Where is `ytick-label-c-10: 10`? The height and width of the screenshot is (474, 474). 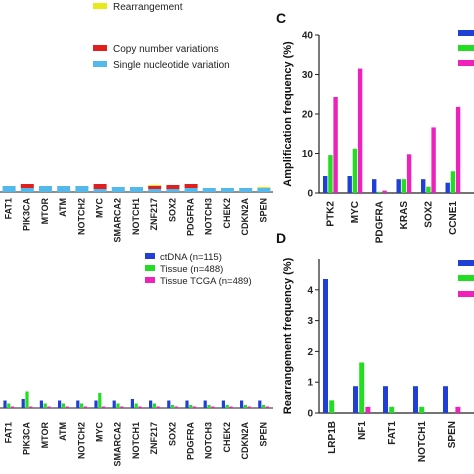 ytick-label-c-10: 10 is located at coordinates (308, 154).